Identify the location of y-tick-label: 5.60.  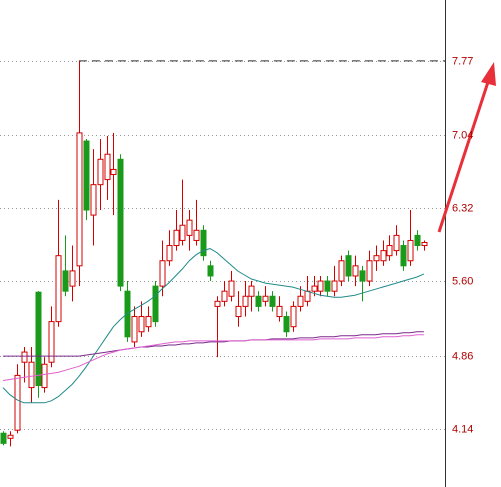
(462, 281).